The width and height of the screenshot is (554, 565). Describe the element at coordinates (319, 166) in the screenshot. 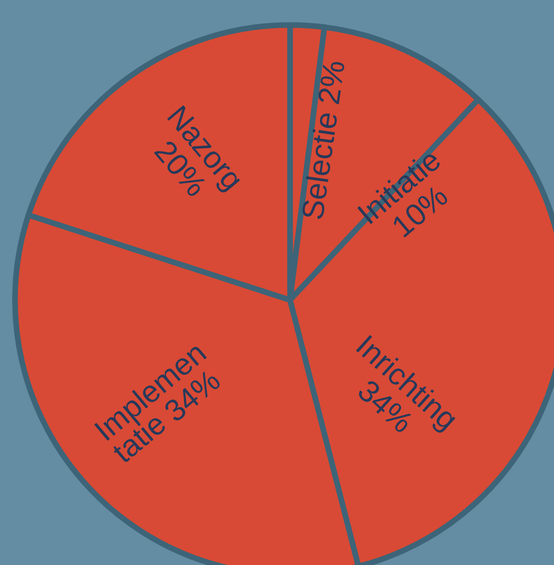

I see `slice-label: Selectie` at that location.